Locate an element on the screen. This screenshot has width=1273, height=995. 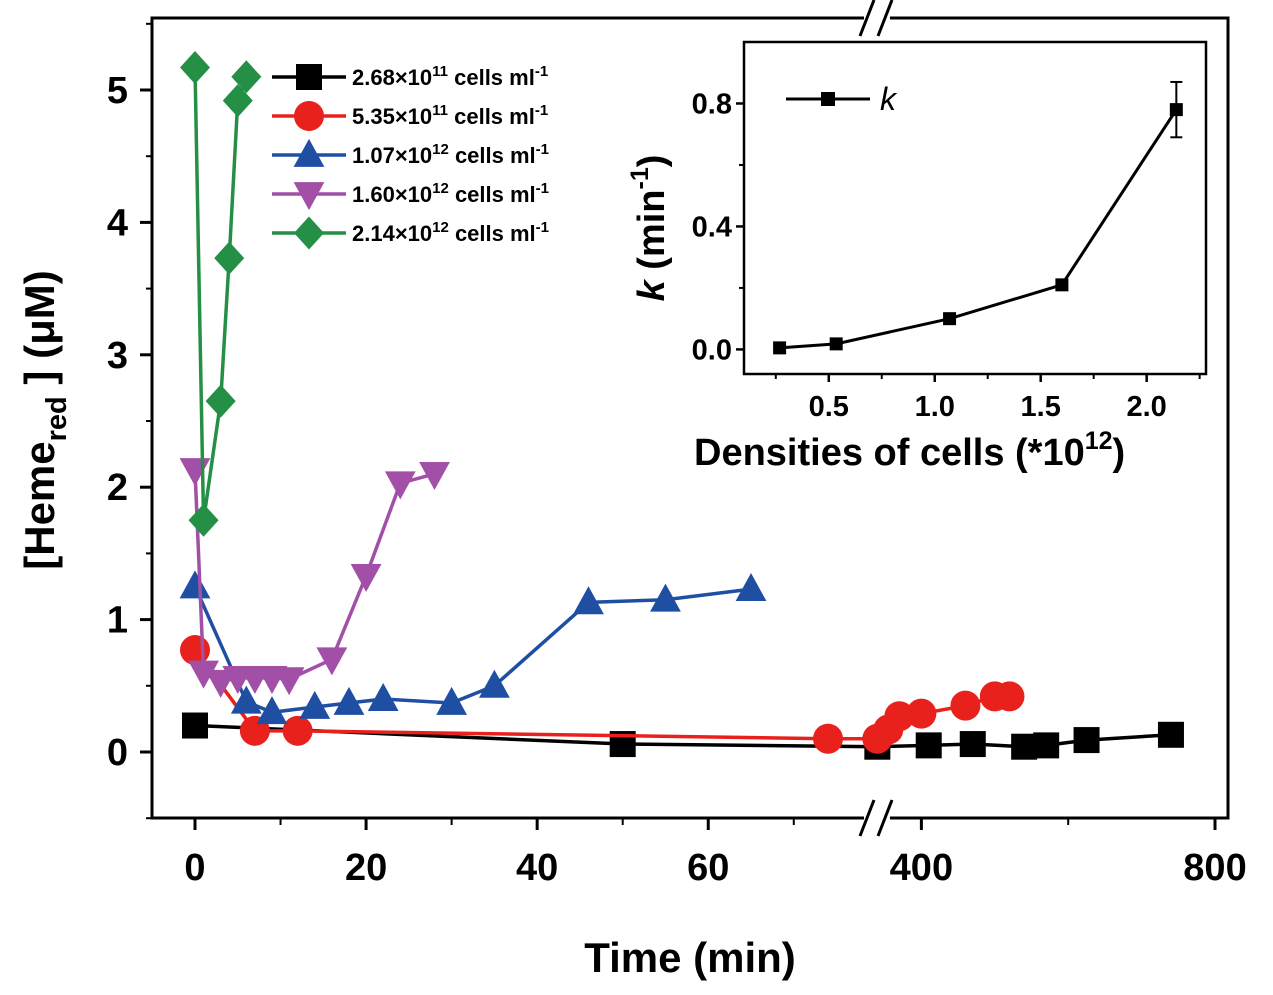
legend-entry: 1.60×1012 cells ml-1 is located at coordinates (410, 195).